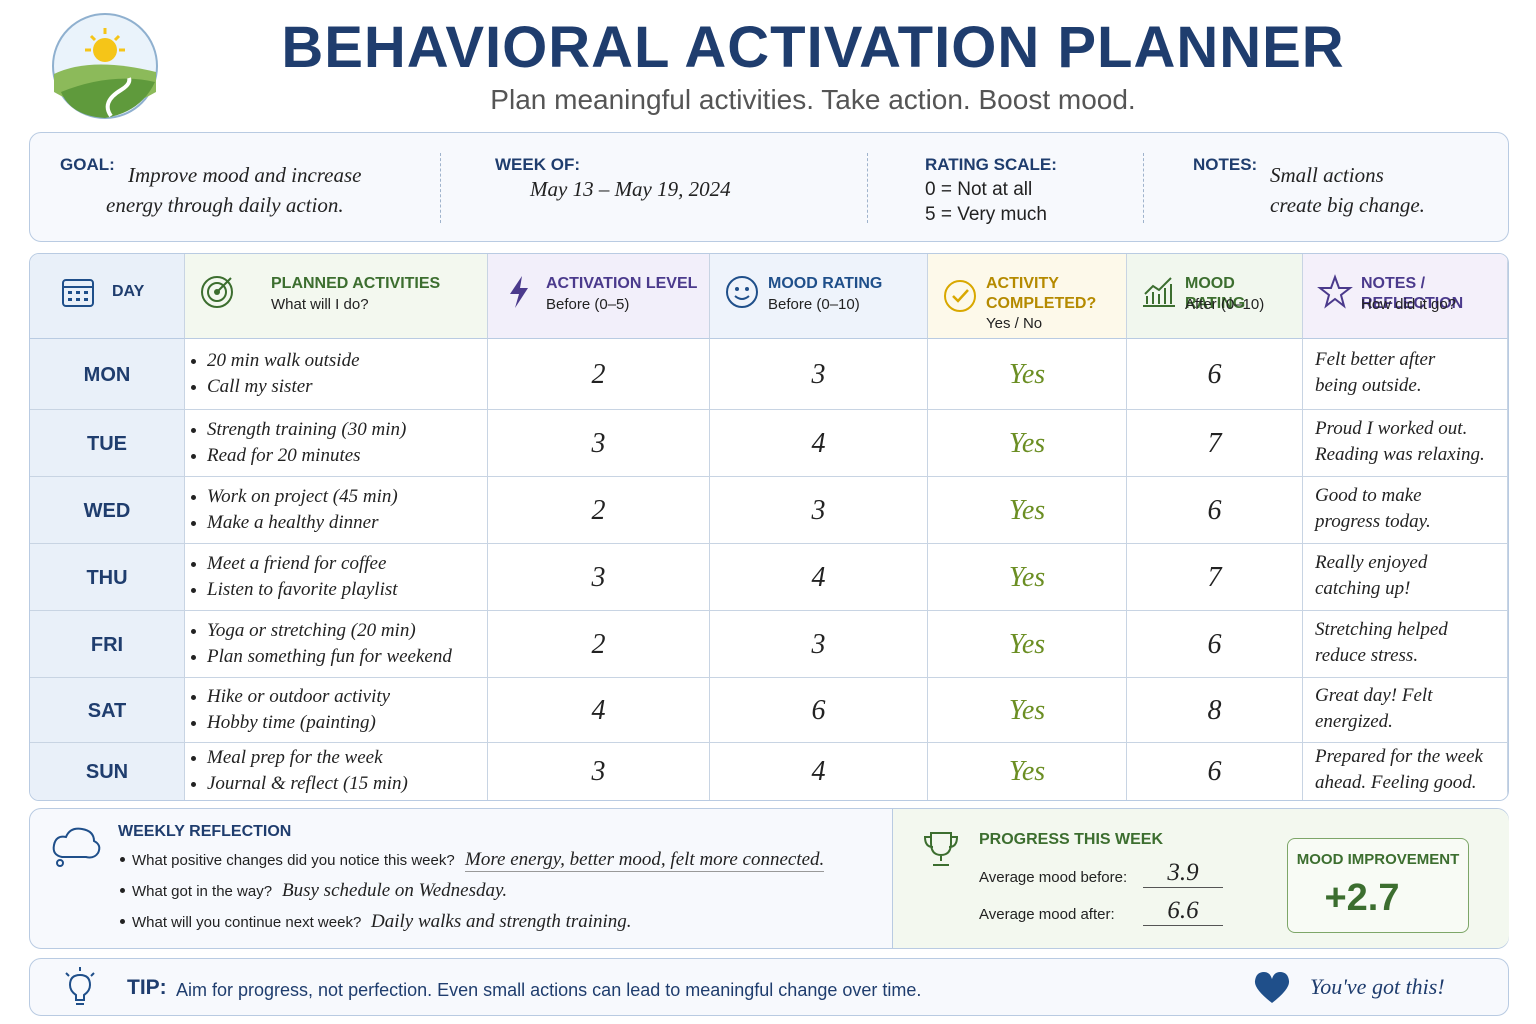 This screenshot has height=1024, width=1536. Describe the element at coordinates (329, 386) in the screenshot. I see `activity: Call my sister` at that location.